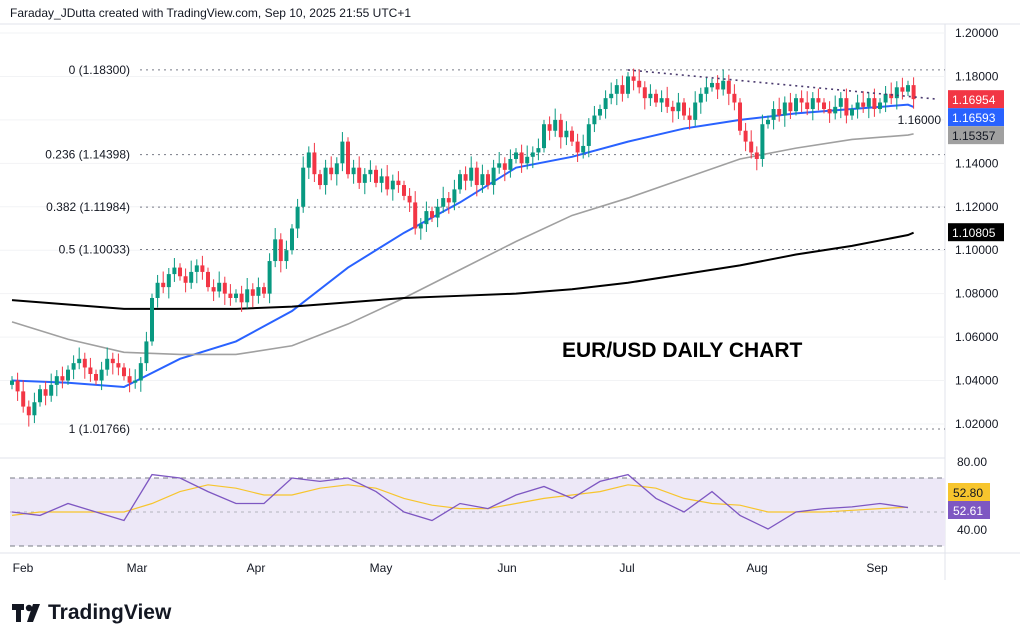 The width and height of the screenshot is (1020, 643). I want to click on fib-level-label: 0.382 (1.11984), so click(88, 207).